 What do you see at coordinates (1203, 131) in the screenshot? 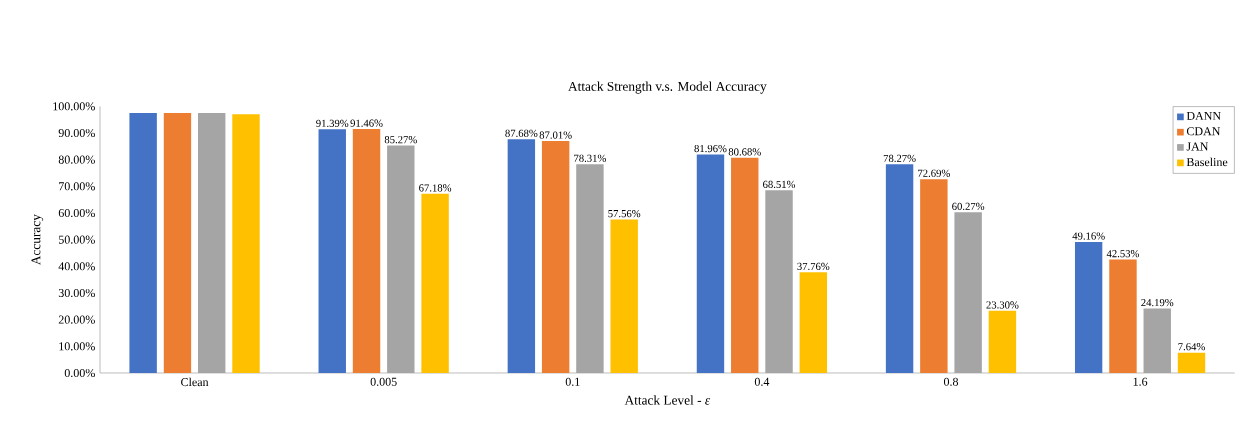
I see `legend-label: CDAN` at bounding box center [1203, 131].